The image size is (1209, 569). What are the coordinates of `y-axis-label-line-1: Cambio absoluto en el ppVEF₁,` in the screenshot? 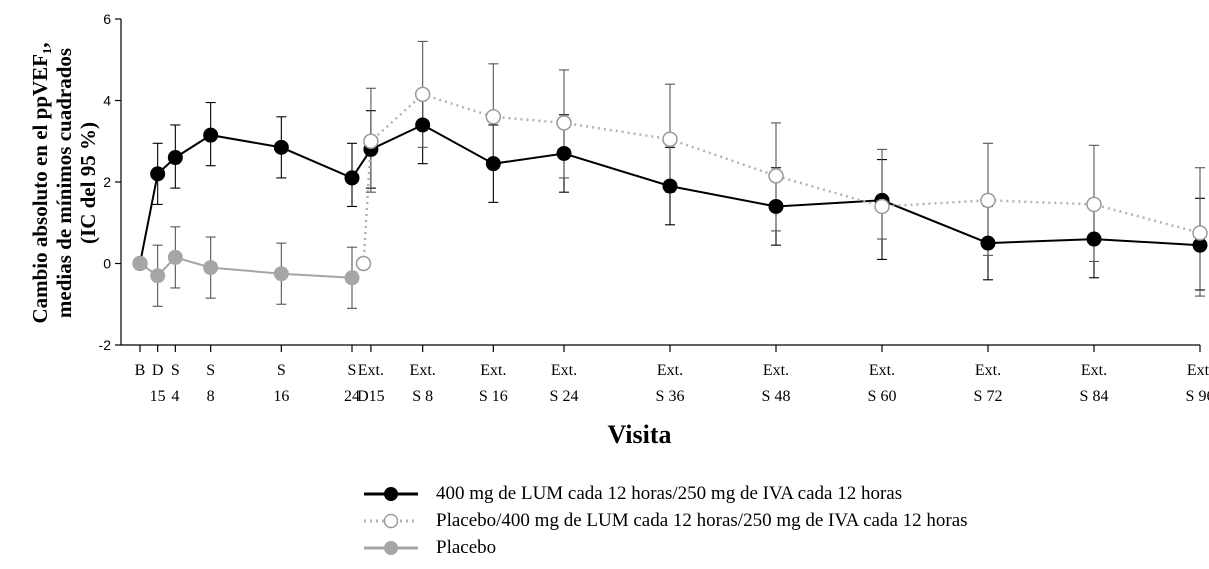 It's located at (40, 183).